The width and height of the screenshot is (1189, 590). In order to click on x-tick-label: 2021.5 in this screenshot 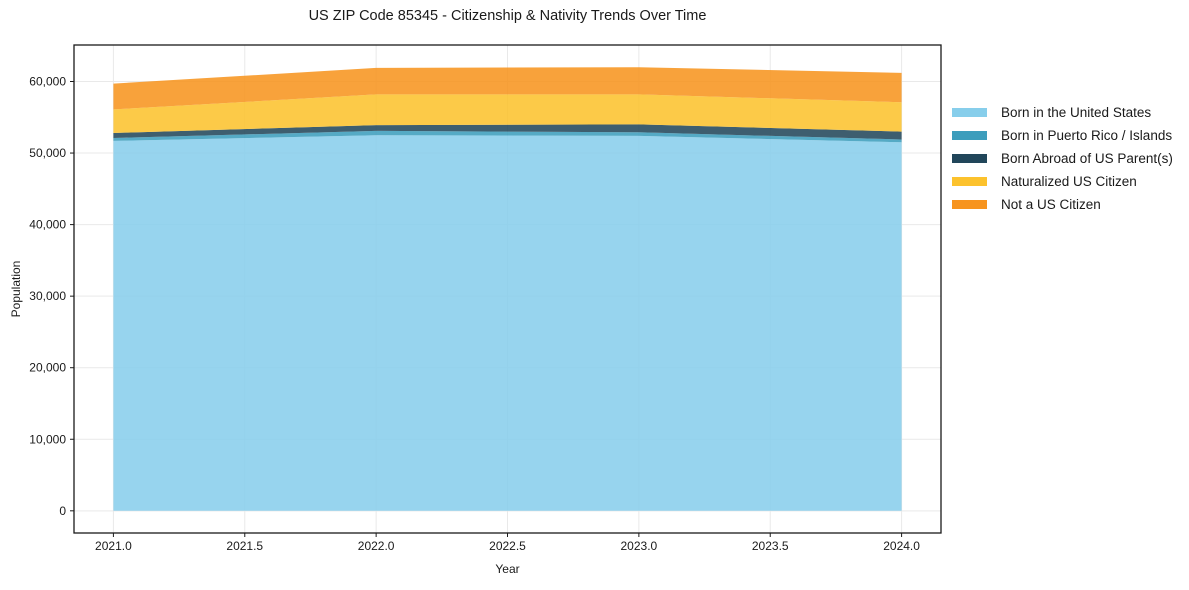, I will do `click(244, 546)`.